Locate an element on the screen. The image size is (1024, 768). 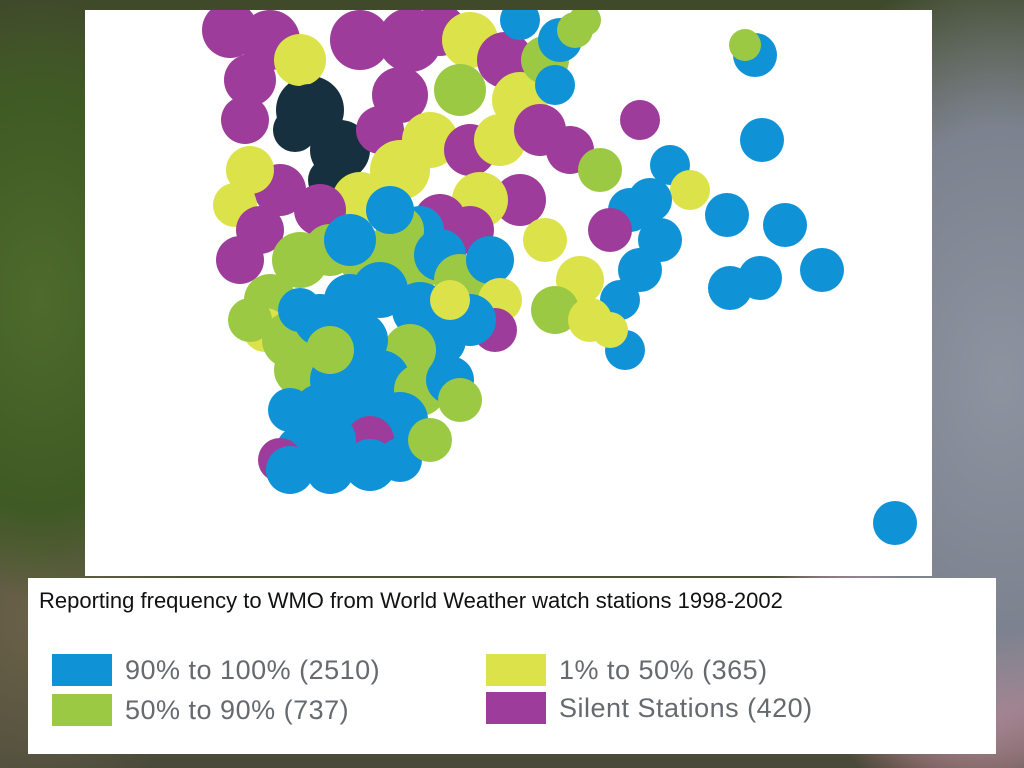
legend-label-low: 1% to 50% (365) is located at coordinates (663, 669).